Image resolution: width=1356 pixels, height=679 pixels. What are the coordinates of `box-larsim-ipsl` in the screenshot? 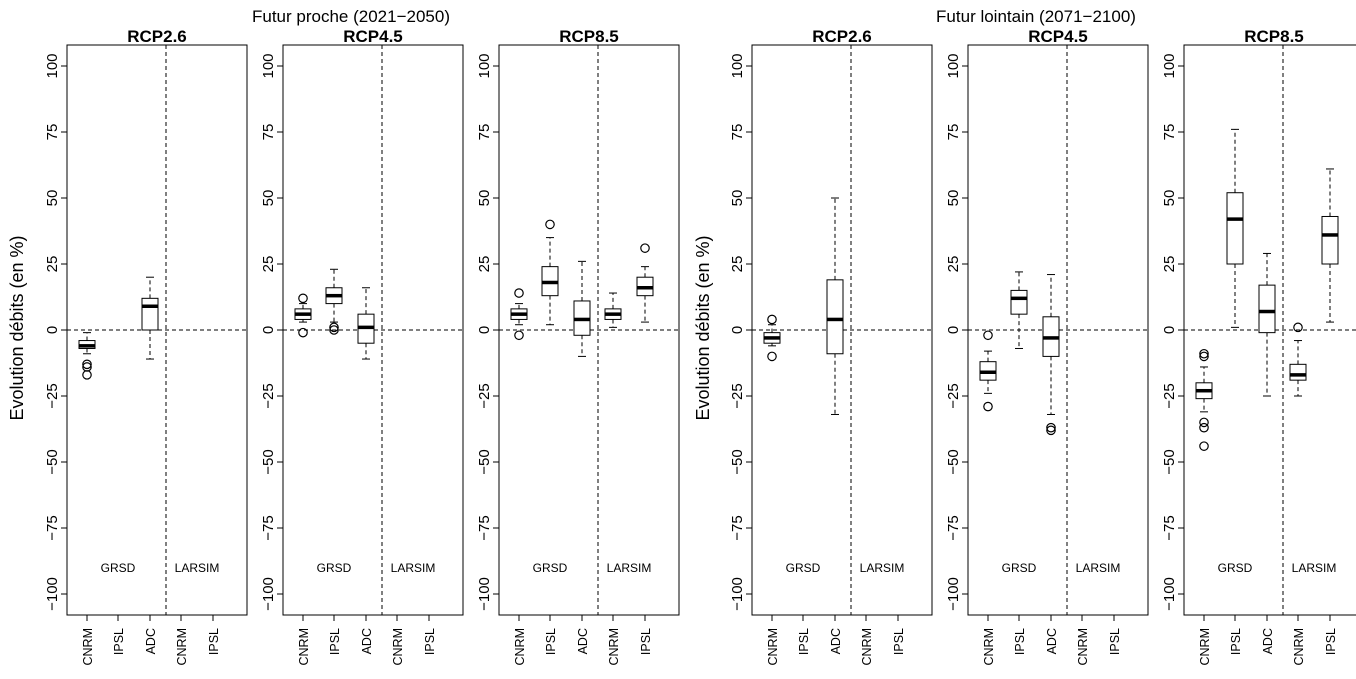 It's located at (645, 283).